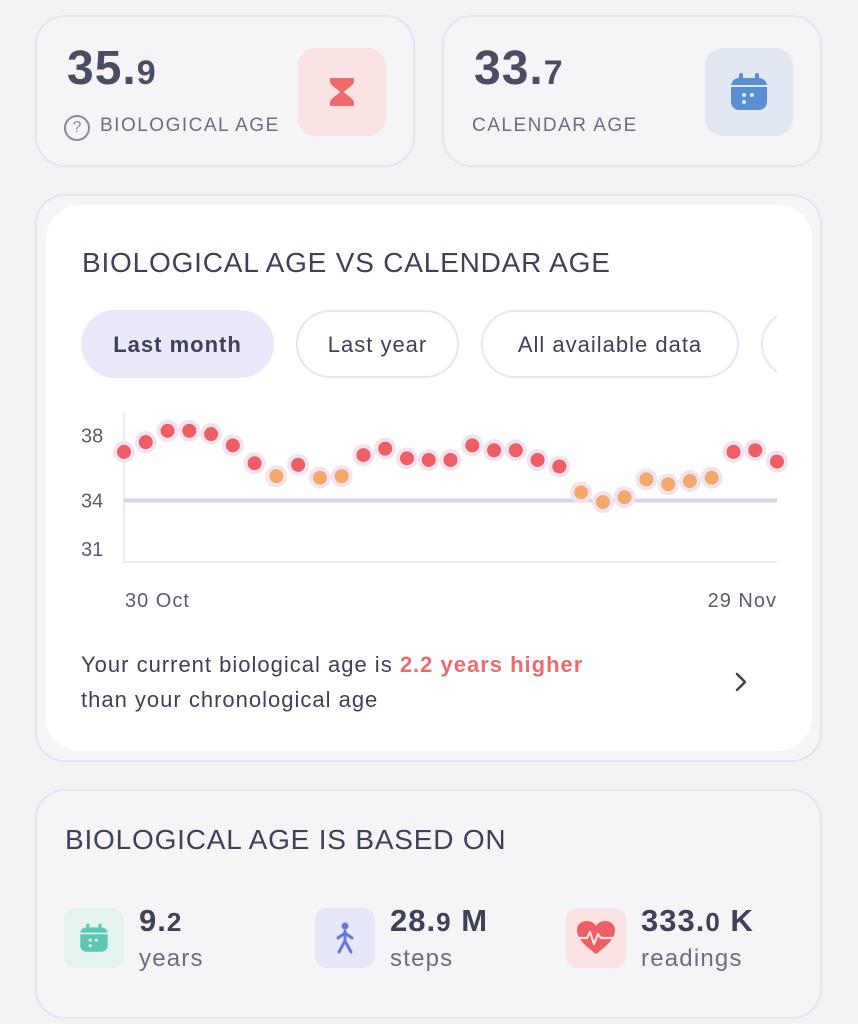  I want to click on y-tick-label: 31, so click(92, 550).